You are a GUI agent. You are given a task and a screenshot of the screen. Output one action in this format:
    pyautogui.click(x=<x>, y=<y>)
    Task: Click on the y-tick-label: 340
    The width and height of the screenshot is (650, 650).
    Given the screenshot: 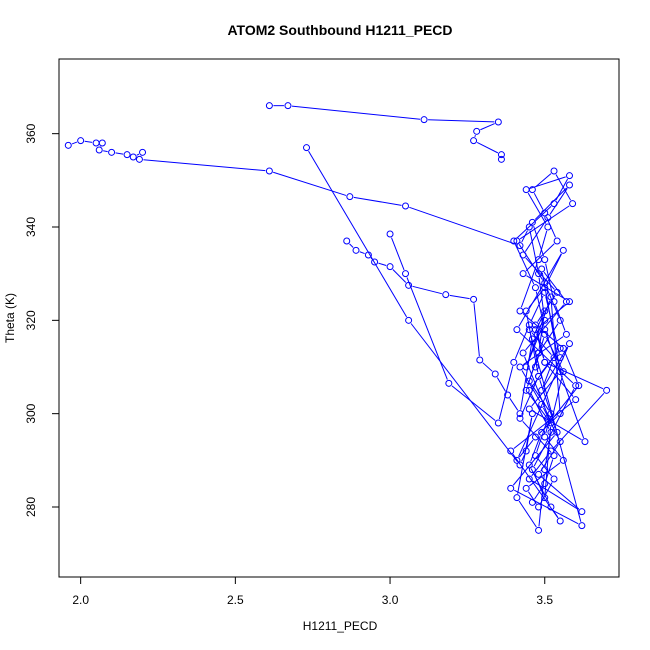 What is the action you would take?
    pyautogui.click(x=31, y=227)
    